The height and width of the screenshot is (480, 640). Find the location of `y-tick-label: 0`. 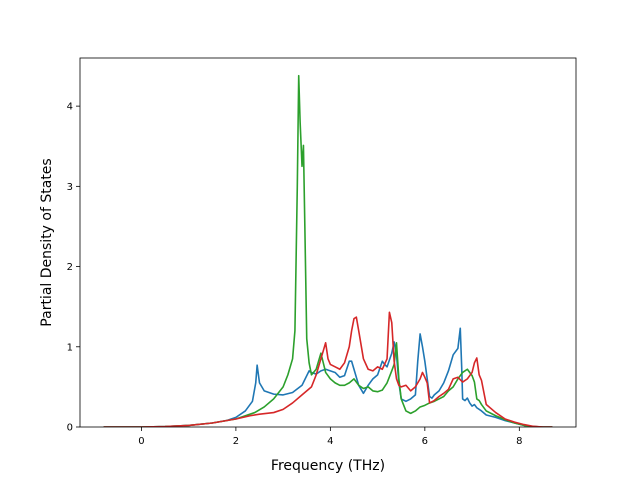

y-tick-label: 0 is located at coordinates (70, 428).